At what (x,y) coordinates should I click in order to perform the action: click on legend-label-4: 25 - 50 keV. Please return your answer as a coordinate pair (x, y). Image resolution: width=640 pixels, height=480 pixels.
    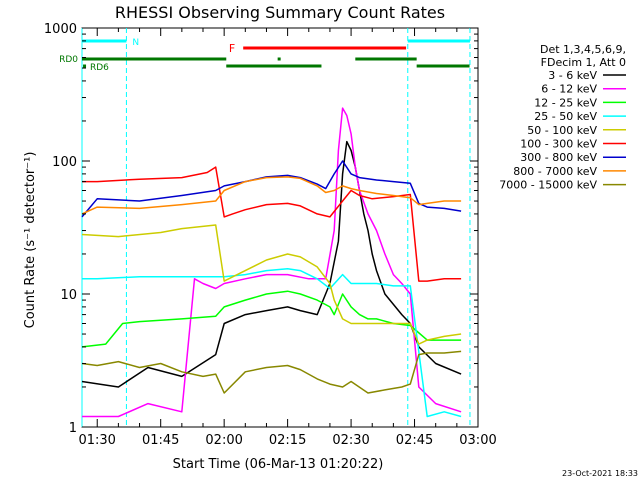
    Looking at the image, I should click on (565, 116).